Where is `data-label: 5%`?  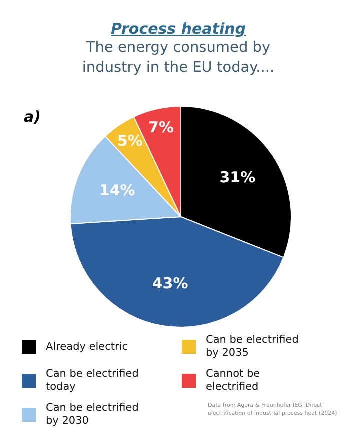
data-label: 5% is located at coordinates (130, 141).